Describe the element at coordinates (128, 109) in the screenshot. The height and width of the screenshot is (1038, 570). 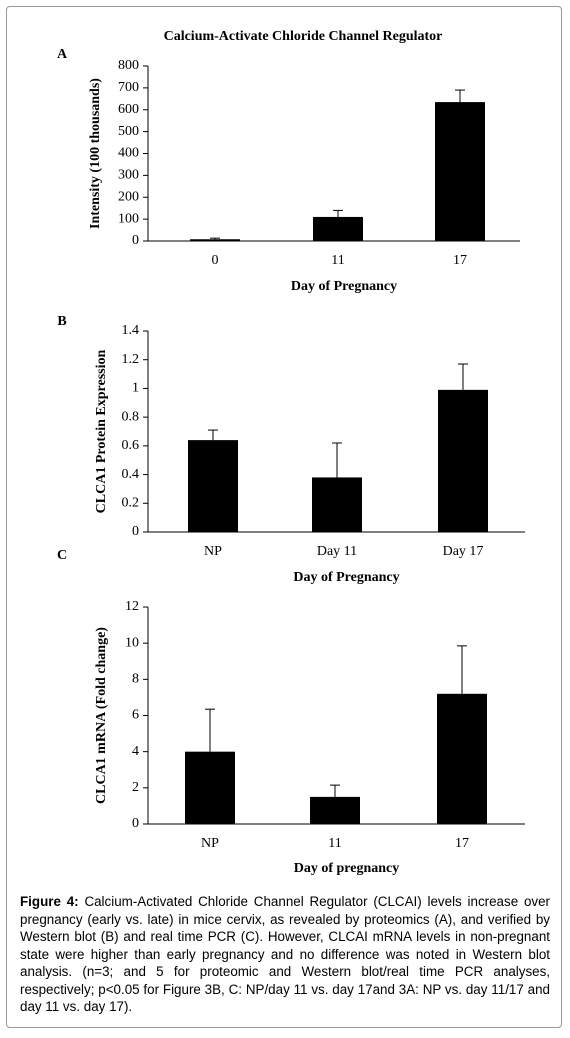
I see `y-tick-label: 600` at that location.